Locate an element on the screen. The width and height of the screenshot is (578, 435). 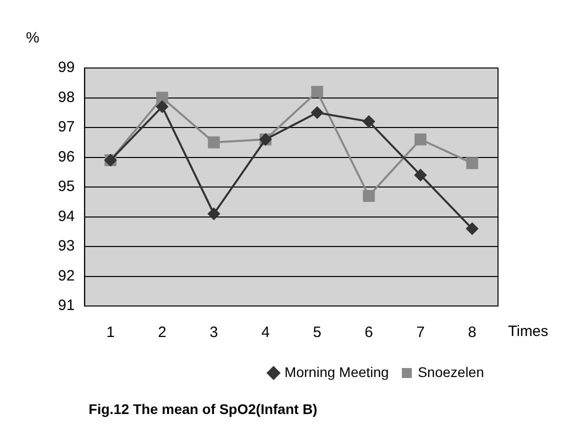
y-tick-label: 98 is located at coordinates (66, 97).